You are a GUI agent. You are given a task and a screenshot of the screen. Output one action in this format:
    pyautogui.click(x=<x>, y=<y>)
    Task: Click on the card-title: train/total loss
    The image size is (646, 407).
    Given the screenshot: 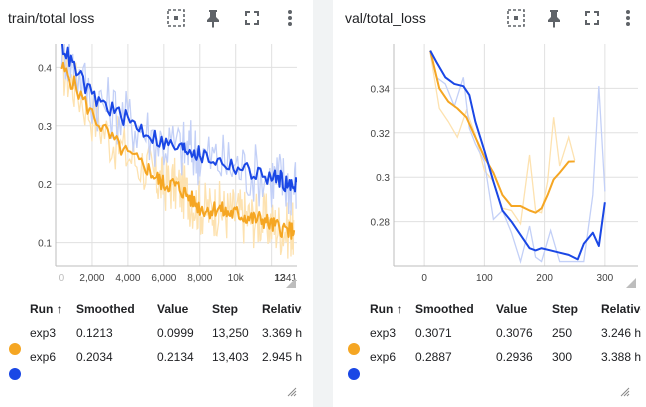 What is the action you would take?
    pyautogui.click(x=51, y=18)
    